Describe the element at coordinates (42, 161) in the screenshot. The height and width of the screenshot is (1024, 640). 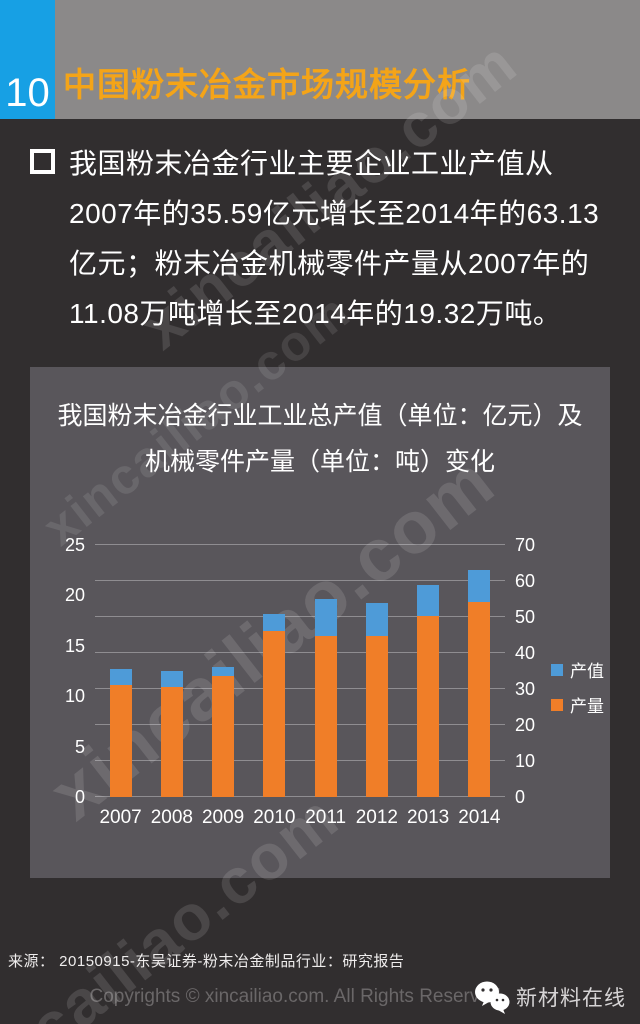
I see `bullet-square-icon` at that location.